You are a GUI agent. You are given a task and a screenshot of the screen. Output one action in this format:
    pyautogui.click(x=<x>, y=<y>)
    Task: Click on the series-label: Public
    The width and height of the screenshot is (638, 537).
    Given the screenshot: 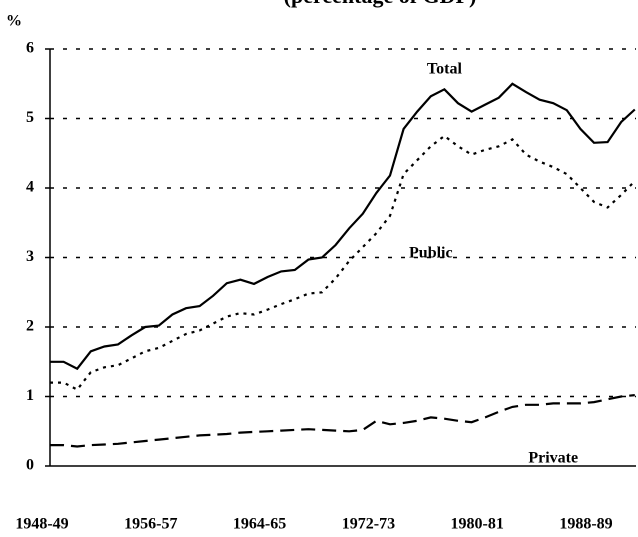 What is the action you would take?
    pyautogui.click(x=431, y=253)
    